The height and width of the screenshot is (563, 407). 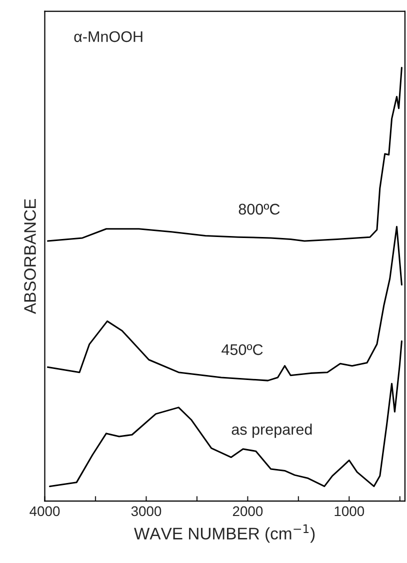 I want to click on x-axis-title: WAVE NUMBER (cm$^{−1}$), so click(x=224, y=533).